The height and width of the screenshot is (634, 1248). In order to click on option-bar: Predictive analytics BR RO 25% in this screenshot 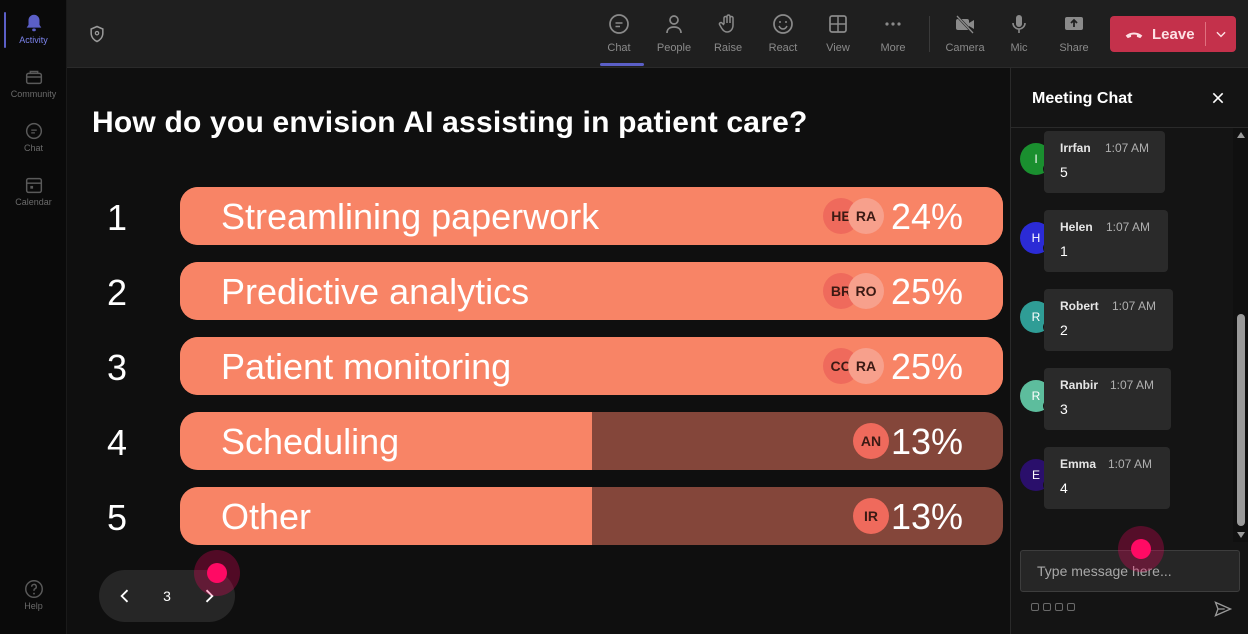, I will do `click(591, 291)`.